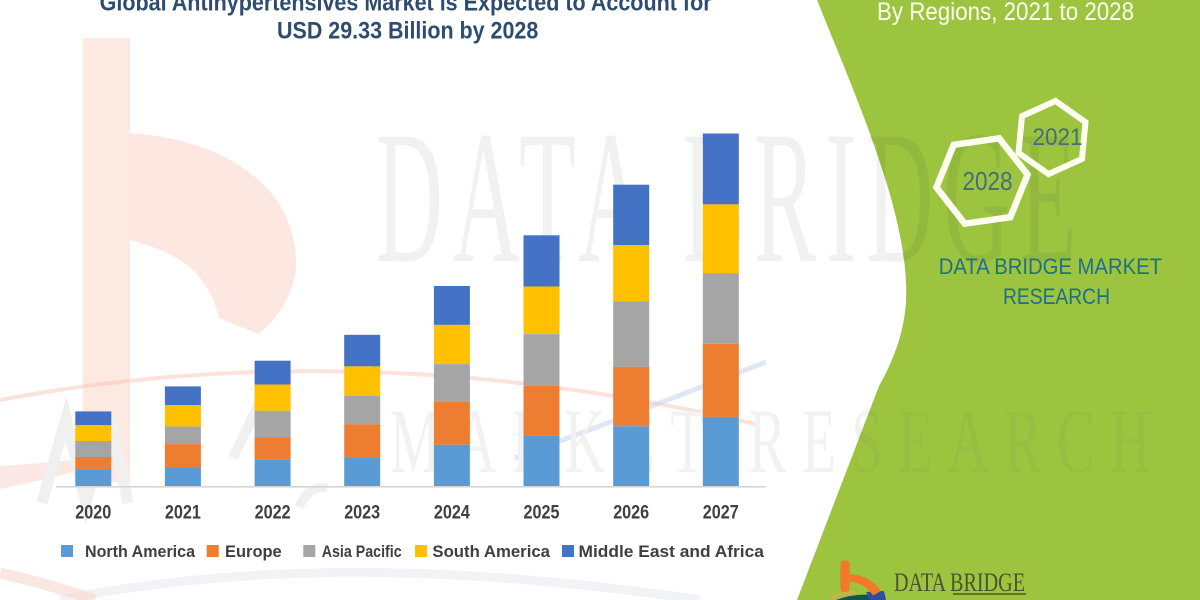 This screenshot has width=1200, height=600. What do you see at coordinates (407, 31) in the screenshot?
I see `svg-text: USD 29.33 Billion by 2028` at bounding box center [407, 31].